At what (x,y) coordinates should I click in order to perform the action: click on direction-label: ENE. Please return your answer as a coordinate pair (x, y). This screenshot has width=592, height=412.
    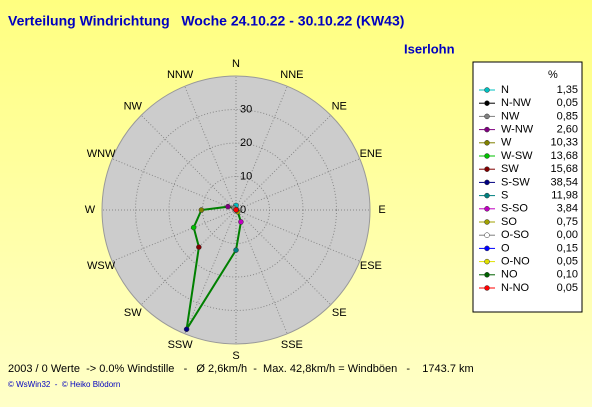
    Looking at the image, I should click on (371, 154).